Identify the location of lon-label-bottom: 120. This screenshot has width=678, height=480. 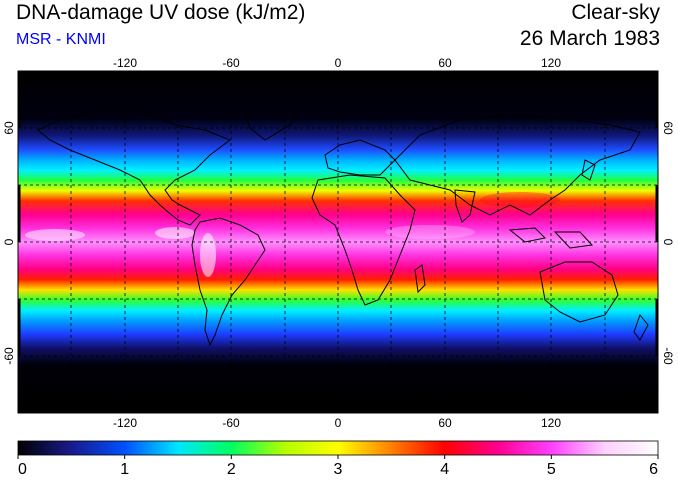
(551, 423).